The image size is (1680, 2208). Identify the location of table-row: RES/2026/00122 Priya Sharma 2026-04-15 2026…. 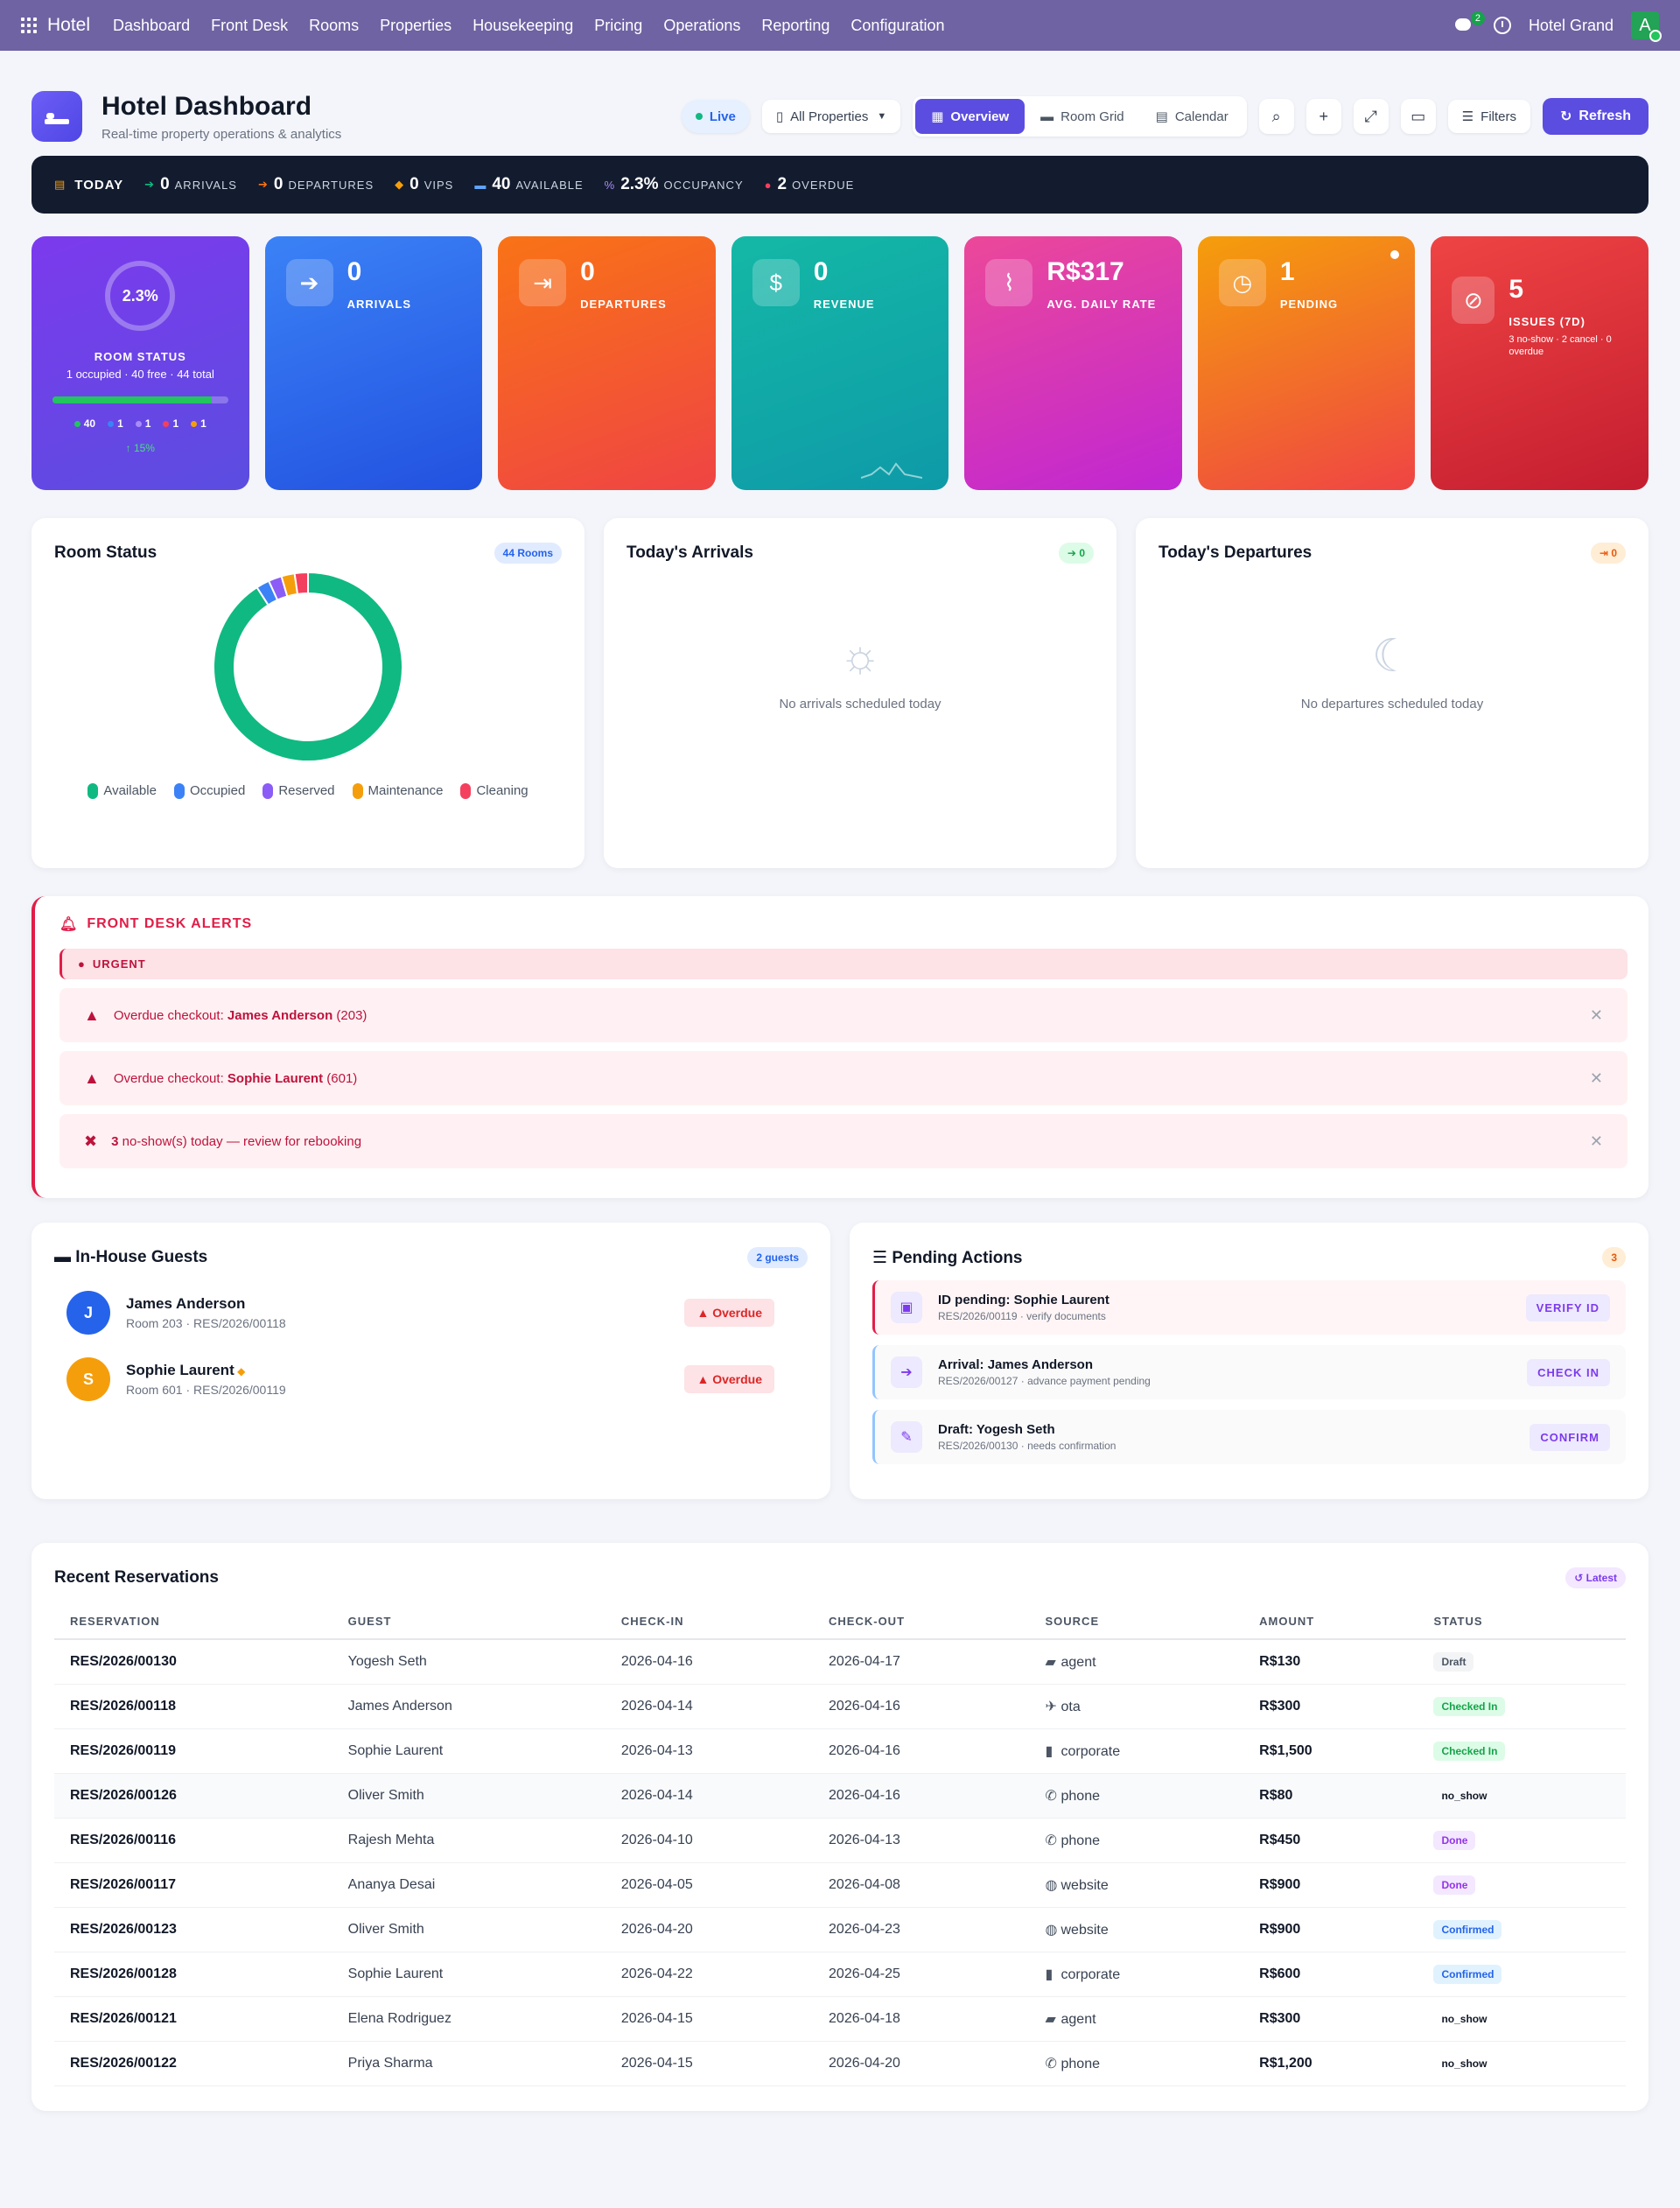
(840, 2063).